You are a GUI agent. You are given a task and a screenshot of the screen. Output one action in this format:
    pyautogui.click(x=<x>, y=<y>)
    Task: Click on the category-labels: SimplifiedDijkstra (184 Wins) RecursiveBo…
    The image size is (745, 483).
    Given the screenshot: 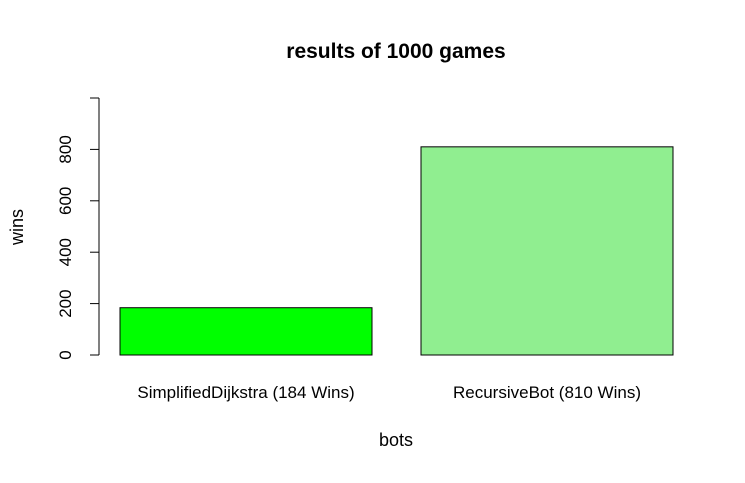 What is the action you would take?
    pyautogui.click(x=389, y=392)
    